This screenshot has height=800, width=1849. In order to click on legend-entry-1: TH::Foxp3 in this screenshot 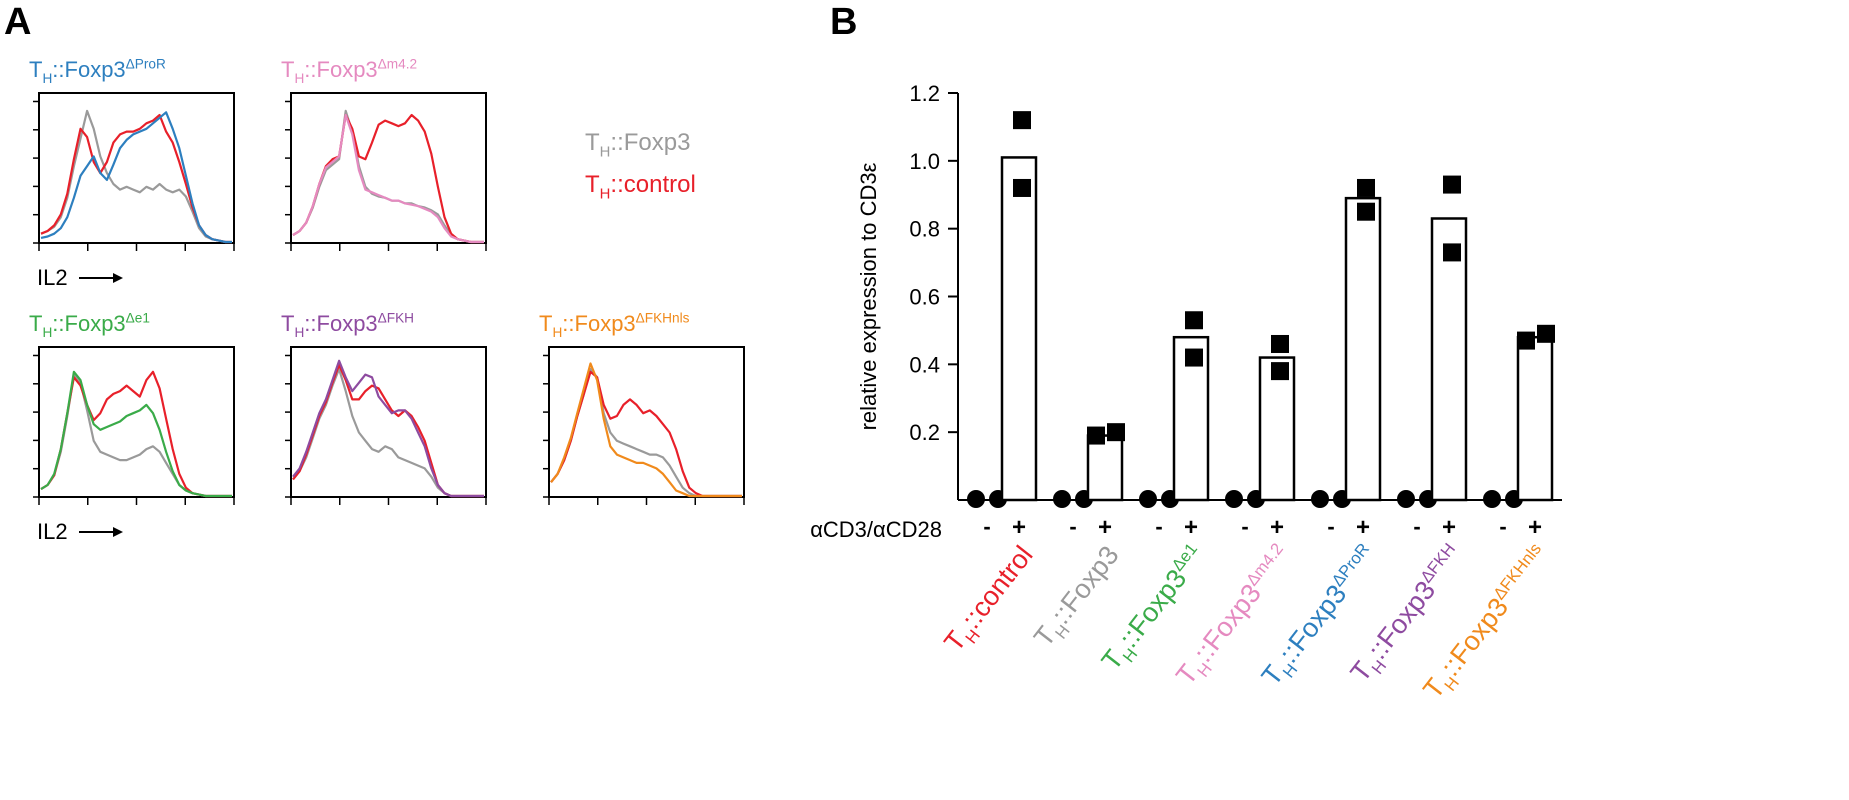, I will do `click(637, 145)`.